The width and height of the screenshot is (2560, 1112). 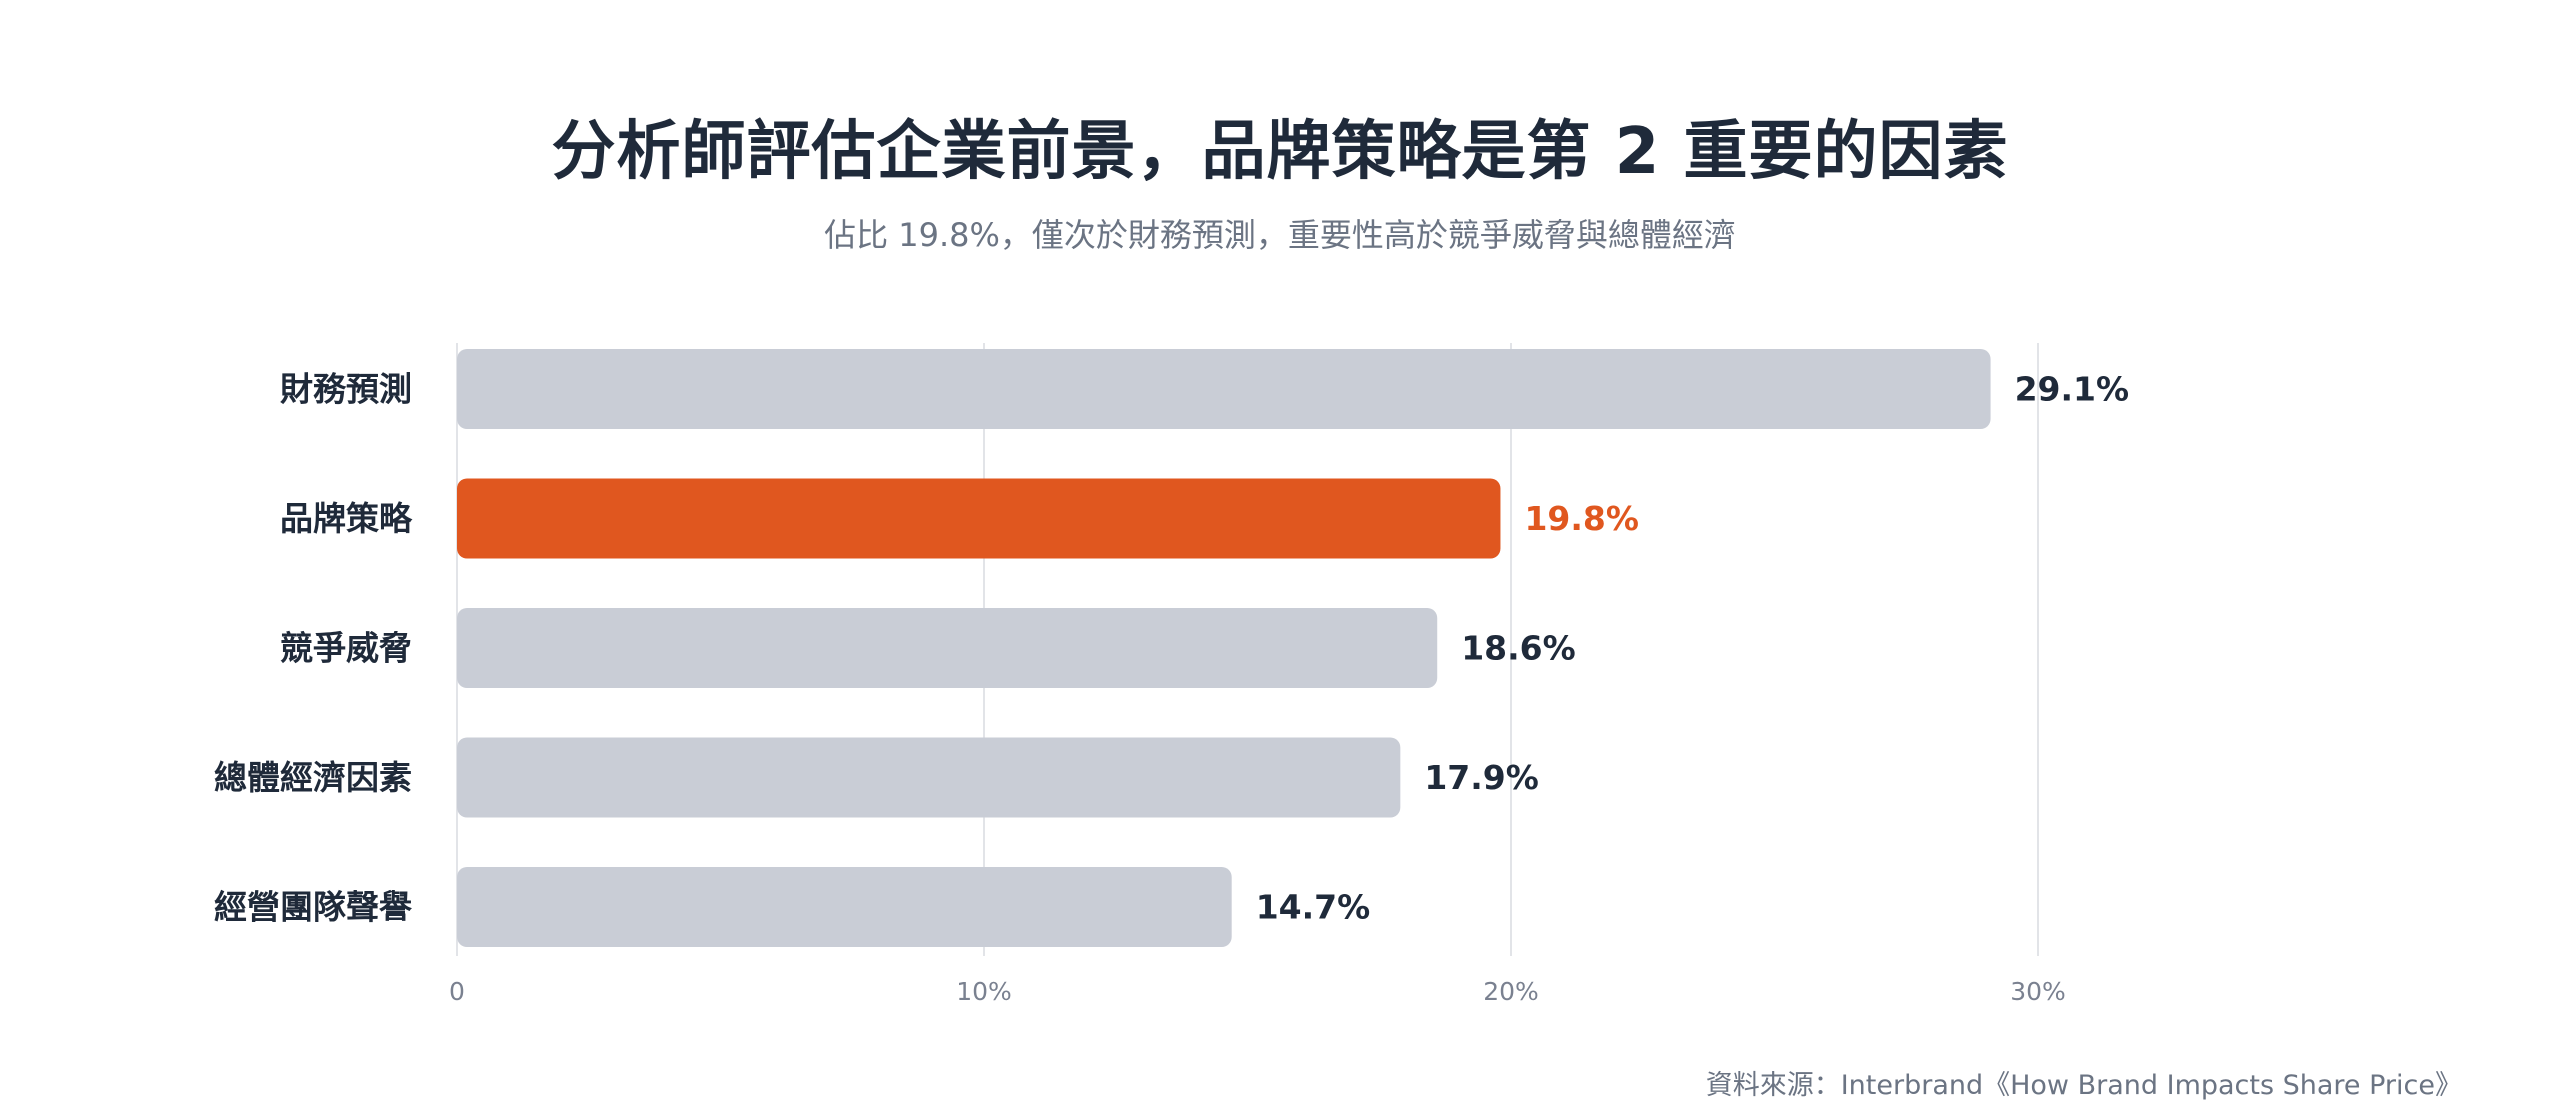 What do you see at coordinates (1280, 235) in the screenshot?
I see `chart-subtitle: 佔比 19.8%，僅次於財務預測，重要性高於競爭威脅與總體經濟` at bounding box center [1280, 235].